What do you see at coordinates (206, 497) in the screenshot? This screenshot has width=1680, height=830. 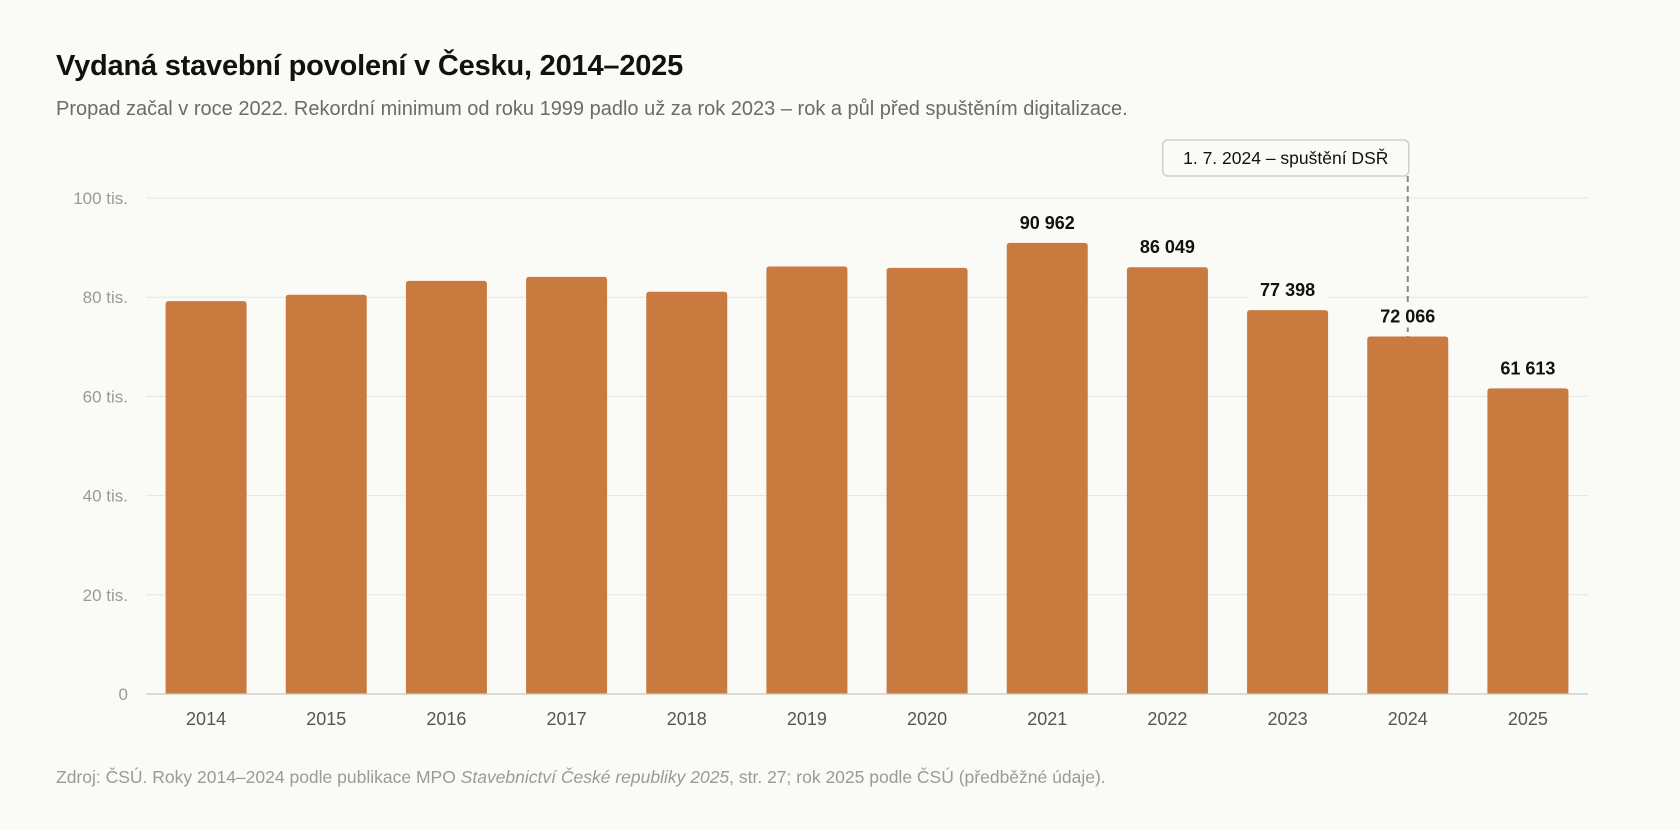 I see `bar-2014` at bounding box center [206, 497].